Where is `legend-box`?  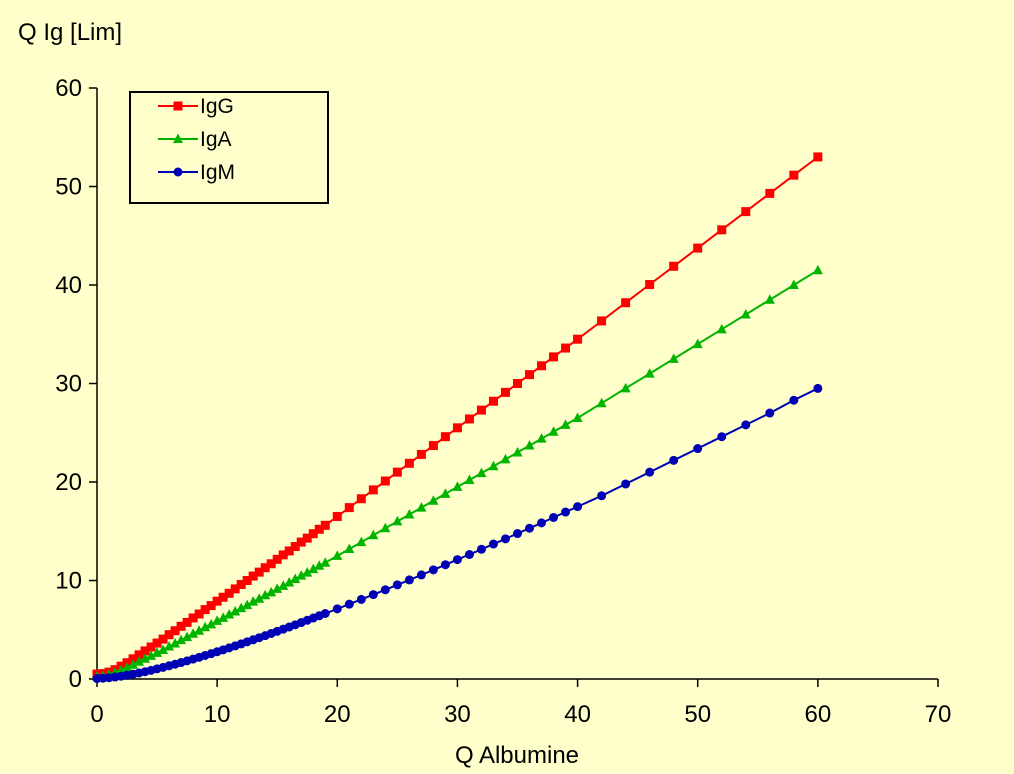 legend-box is located at coordinates (229, 147).